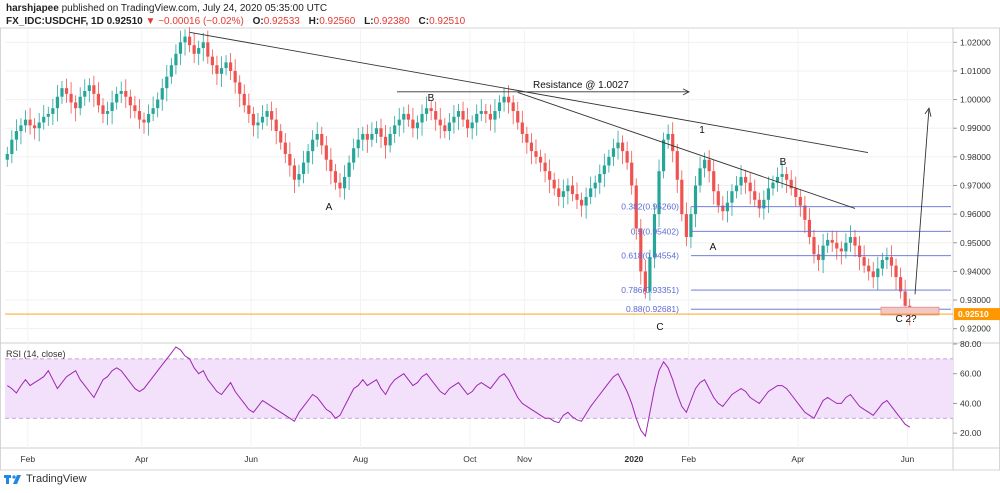 This screenshot has height=493, width=1000. Describe the element at coordinates (141, 459) in the screenshot. I see `x-tick-label: Apr` at that location.